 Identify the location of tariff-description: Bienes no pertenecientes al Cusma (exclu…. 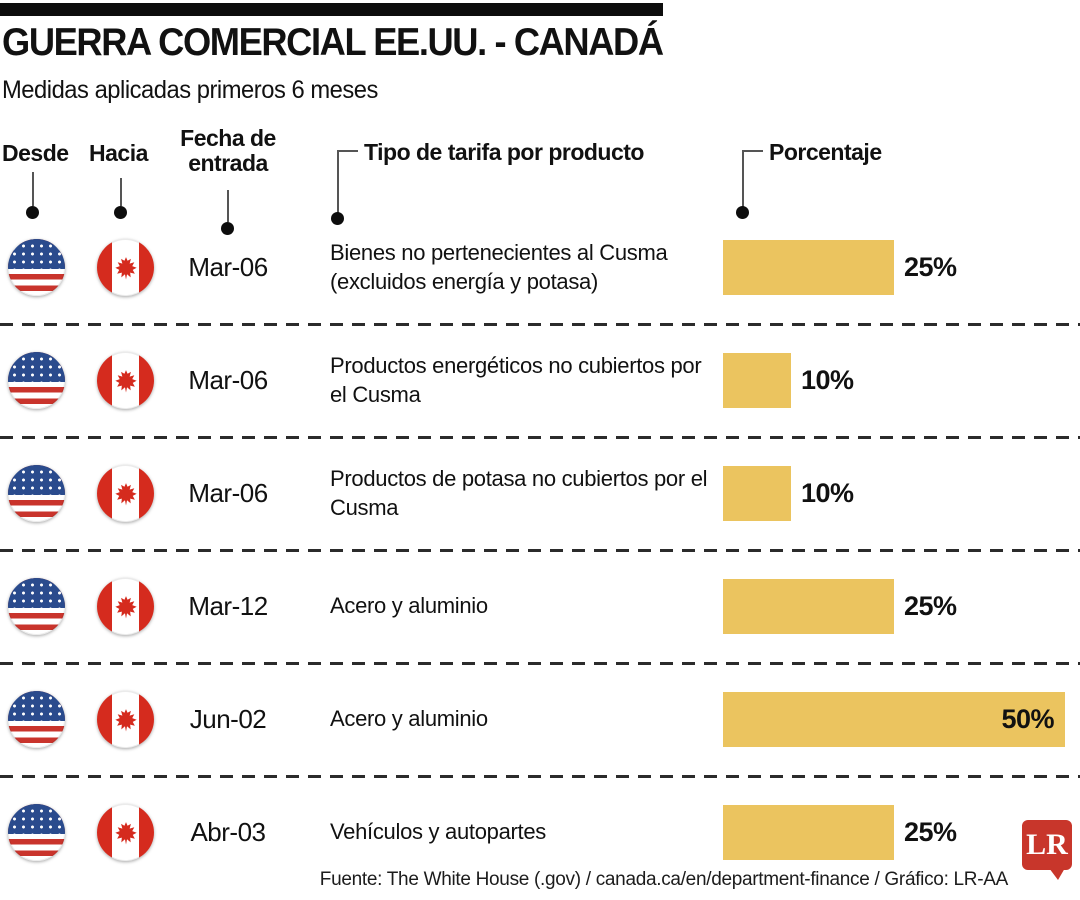
(499, 267).